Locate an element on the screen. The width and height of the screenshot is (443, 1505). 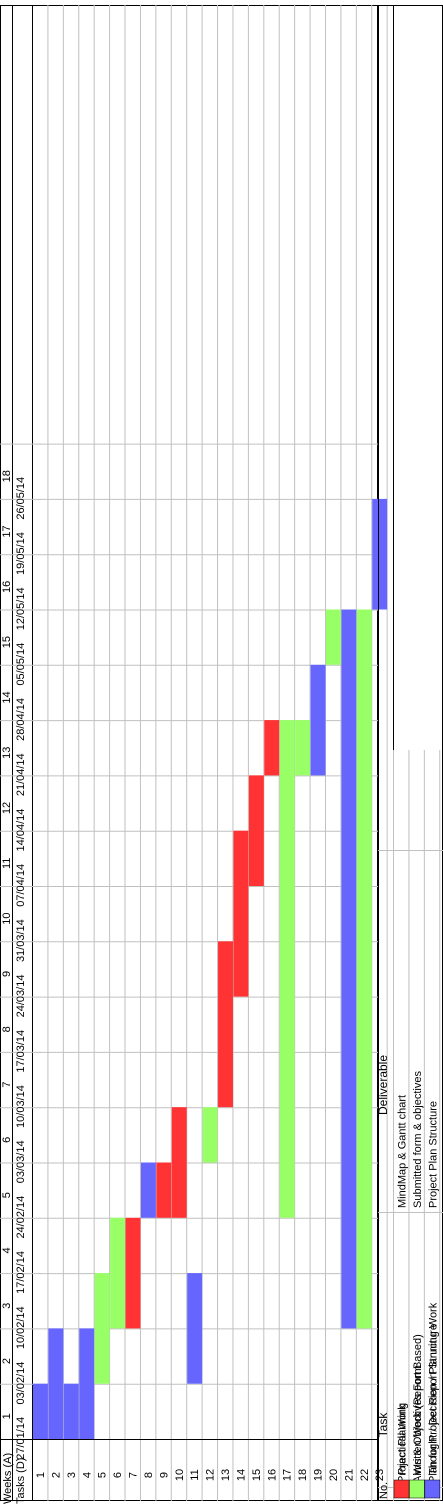
week-date-label: 05/05/14 is located at coordinates (21, 664).